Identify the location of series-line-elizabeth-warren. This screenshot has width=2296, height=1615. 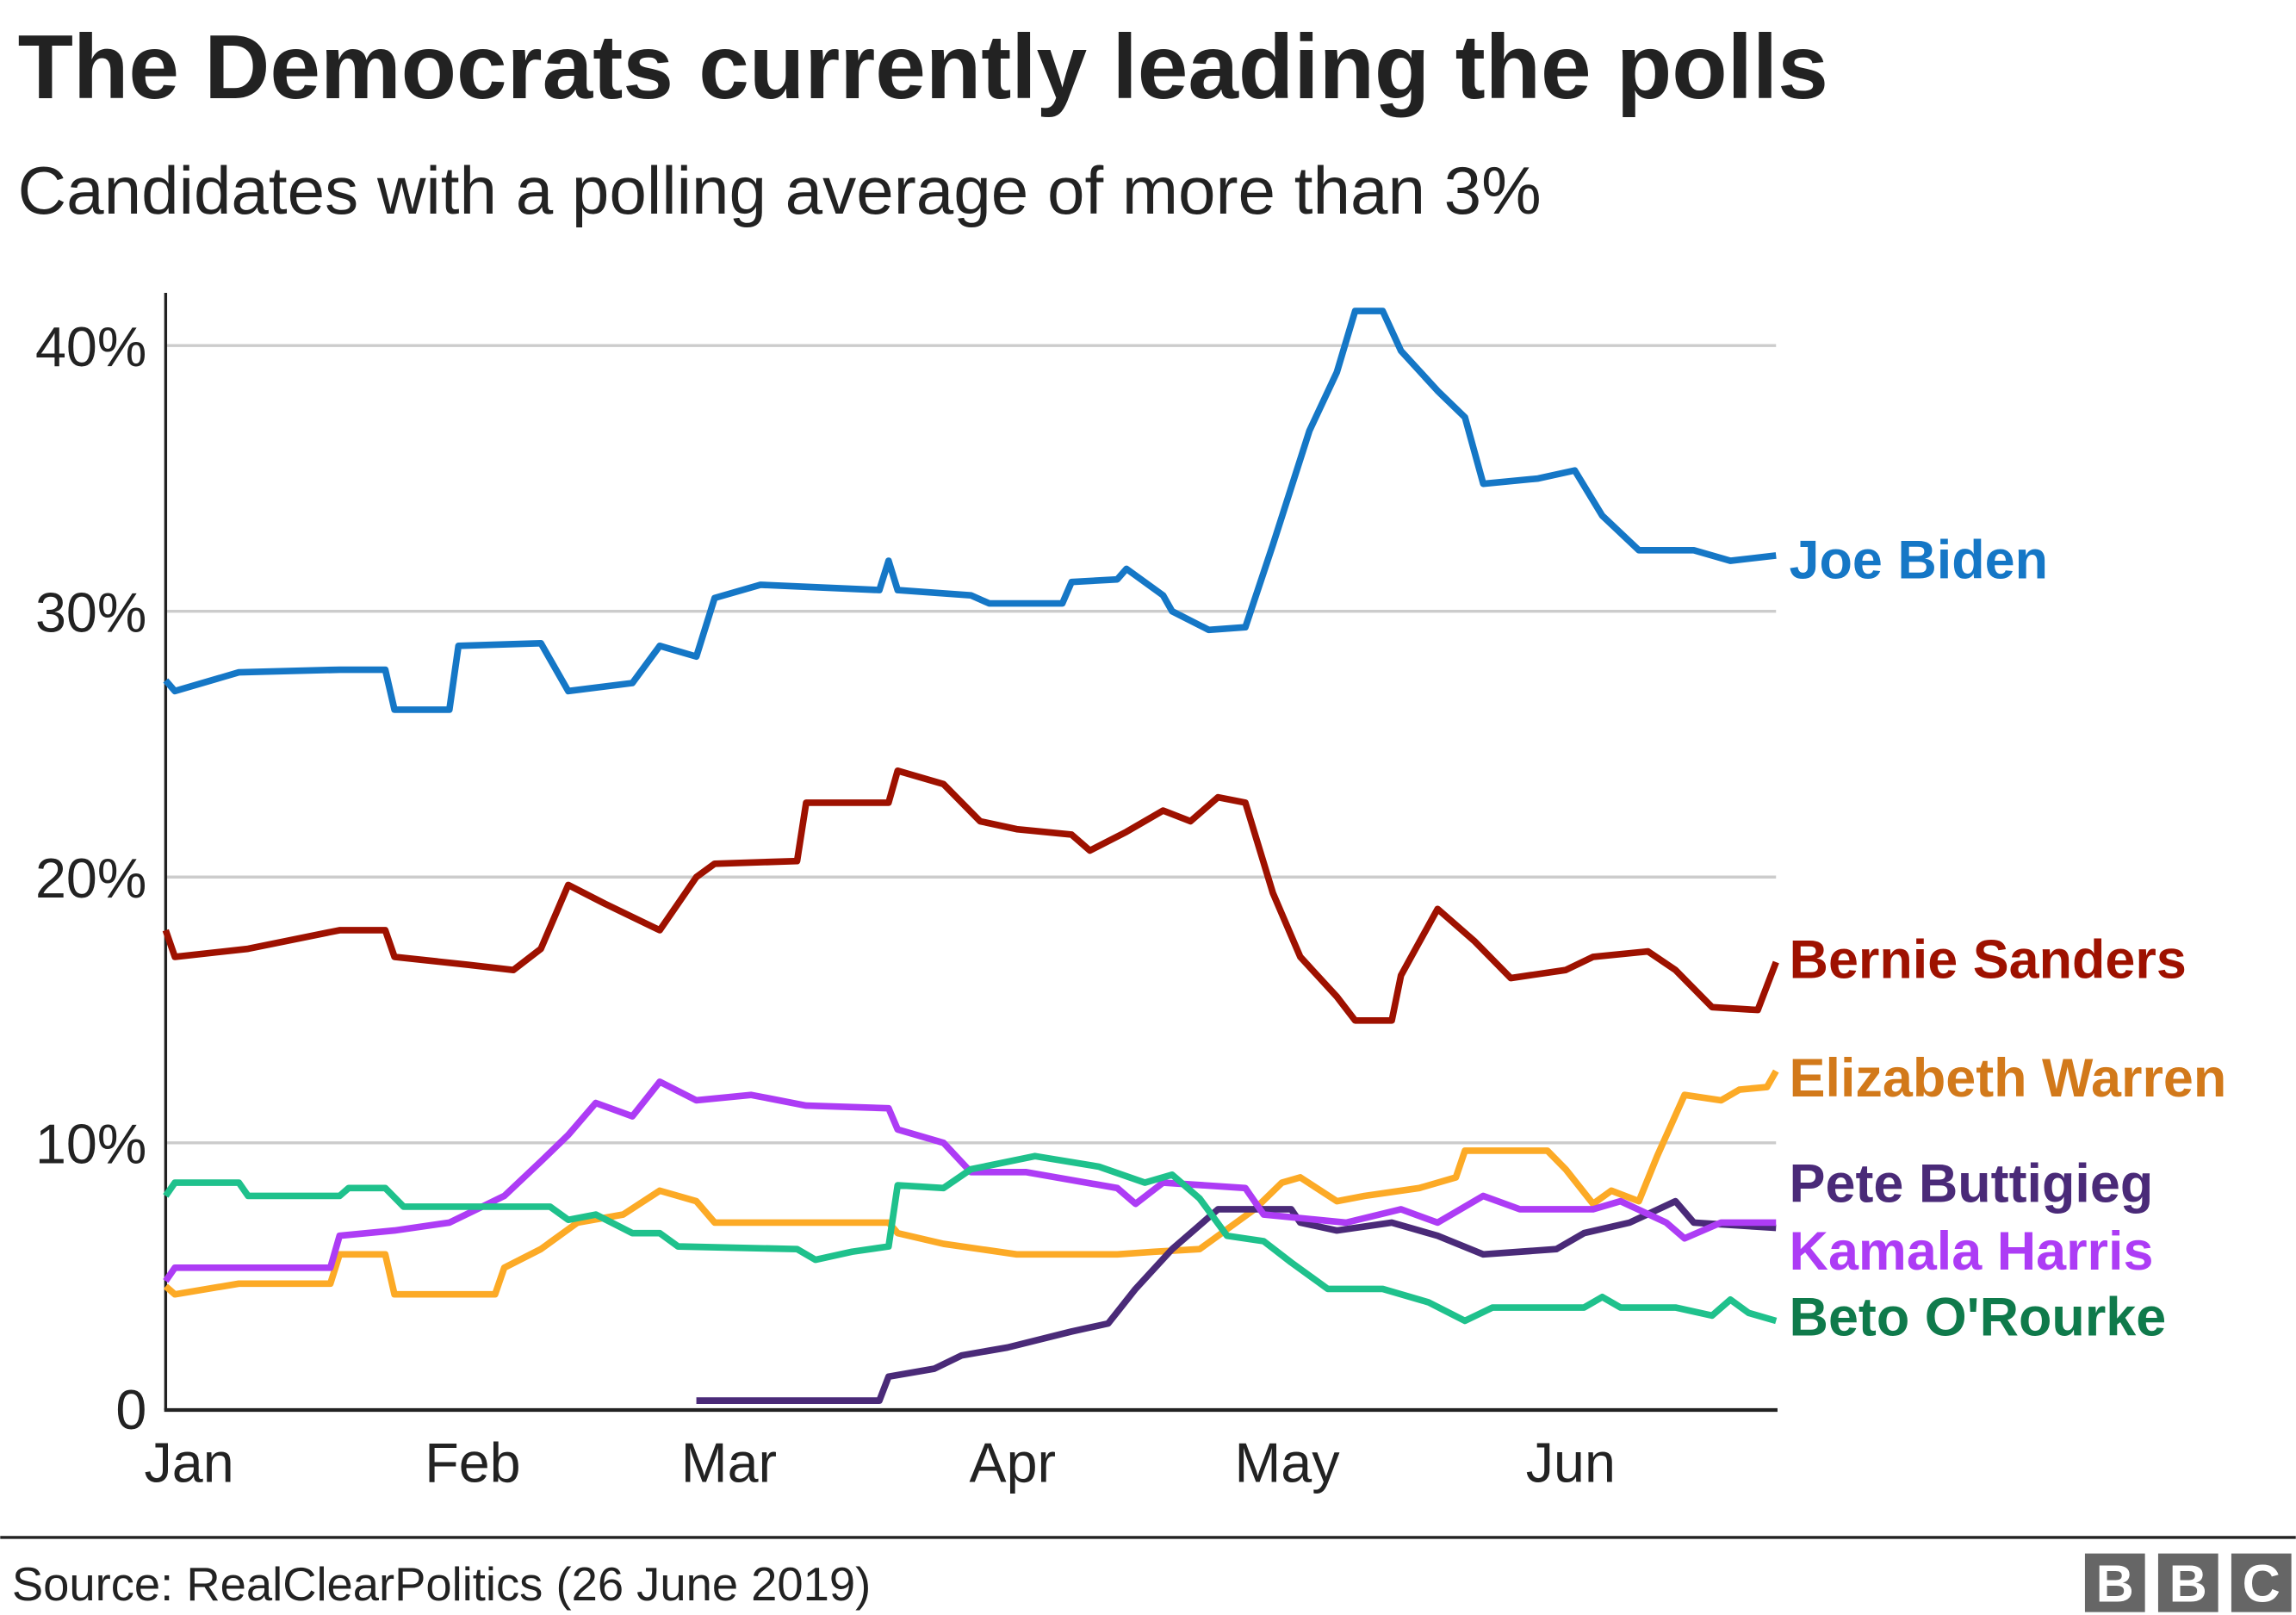
(971, 1183).